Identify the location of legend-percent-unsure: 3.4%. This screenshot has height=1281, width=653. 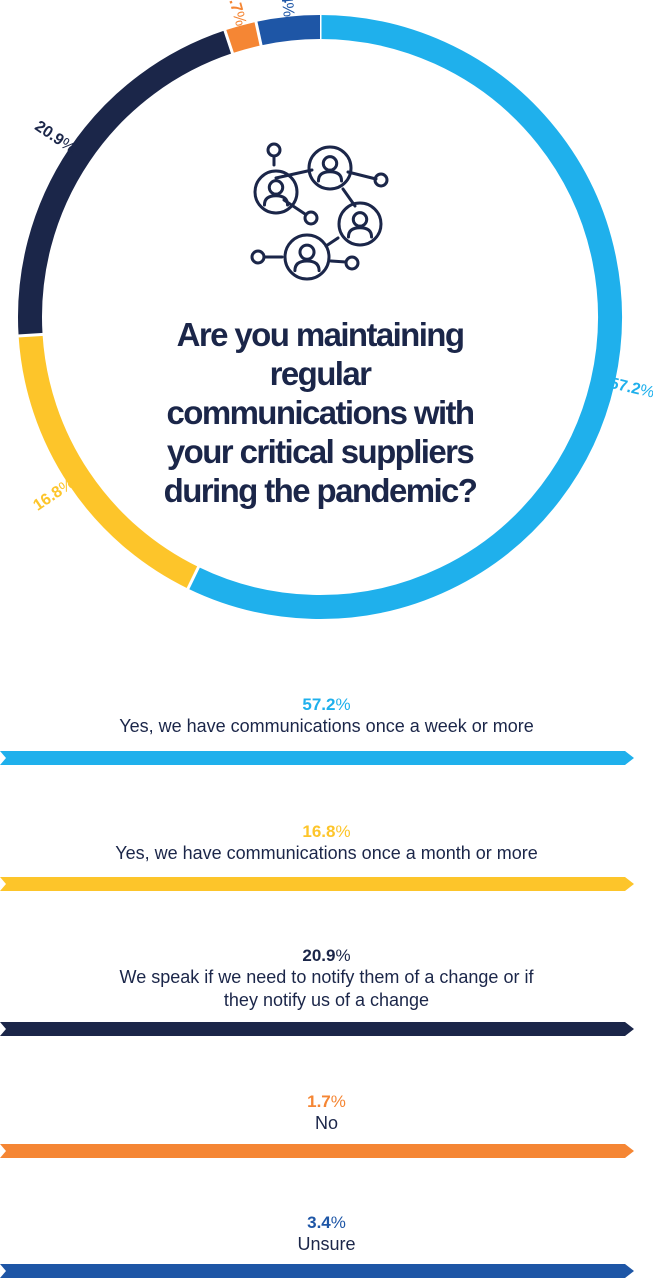
(326, 1222).